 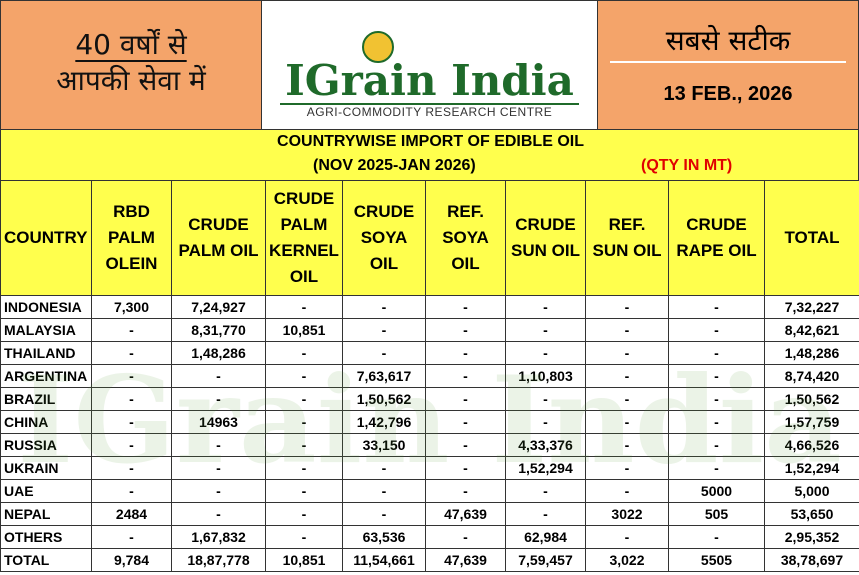 What do you see at coordinates (627, 238) in the screenshot?
I see `column-header: REF. SUN OIL` at bounding box center [627, 238].